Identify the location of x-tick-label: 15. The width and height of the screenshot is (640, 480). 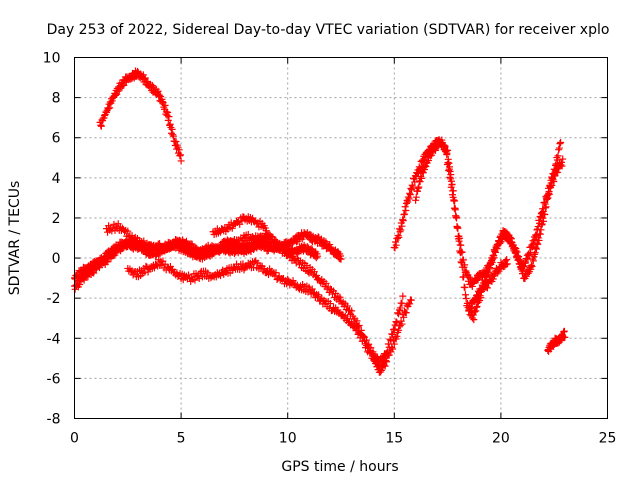
(394, 439).